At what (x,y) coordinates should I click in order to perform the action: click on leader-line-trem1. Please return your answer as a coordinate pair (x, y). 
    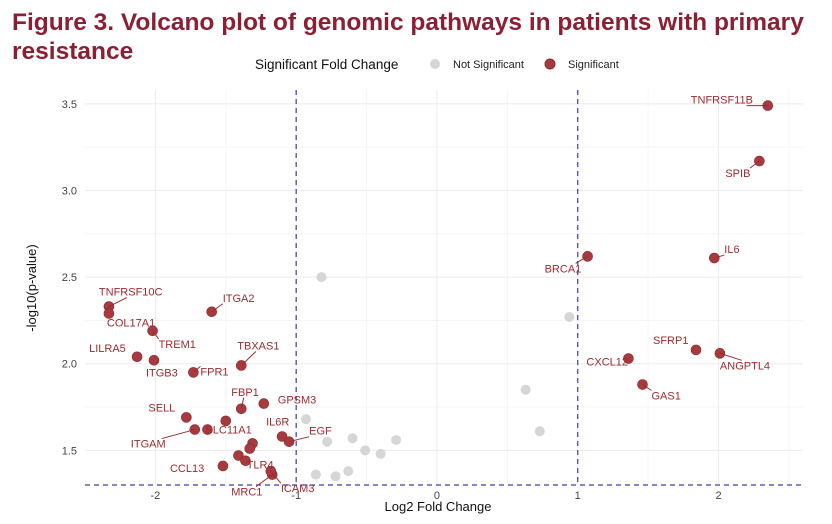
    Looking at the image, I should click on (155, 335).